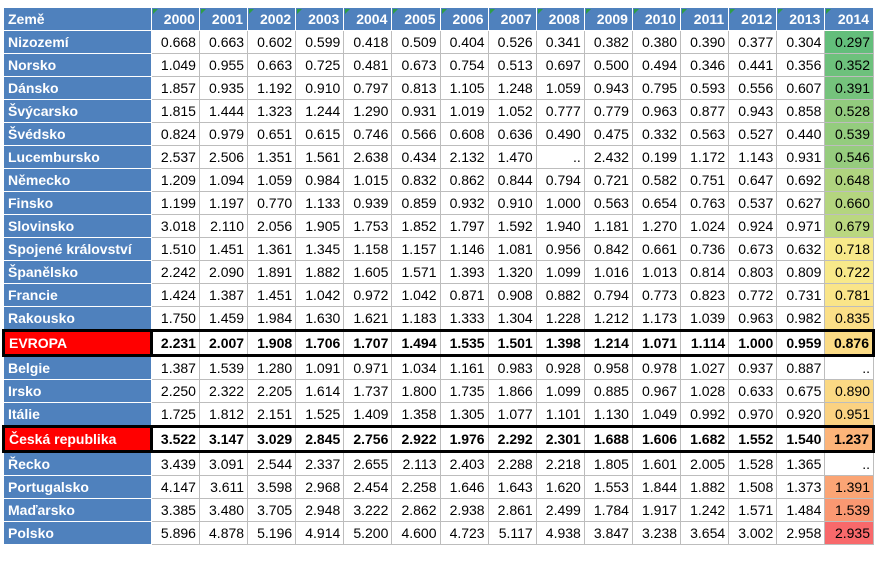  I want to click on country-name-cell: Řecko, so click(77, 463).